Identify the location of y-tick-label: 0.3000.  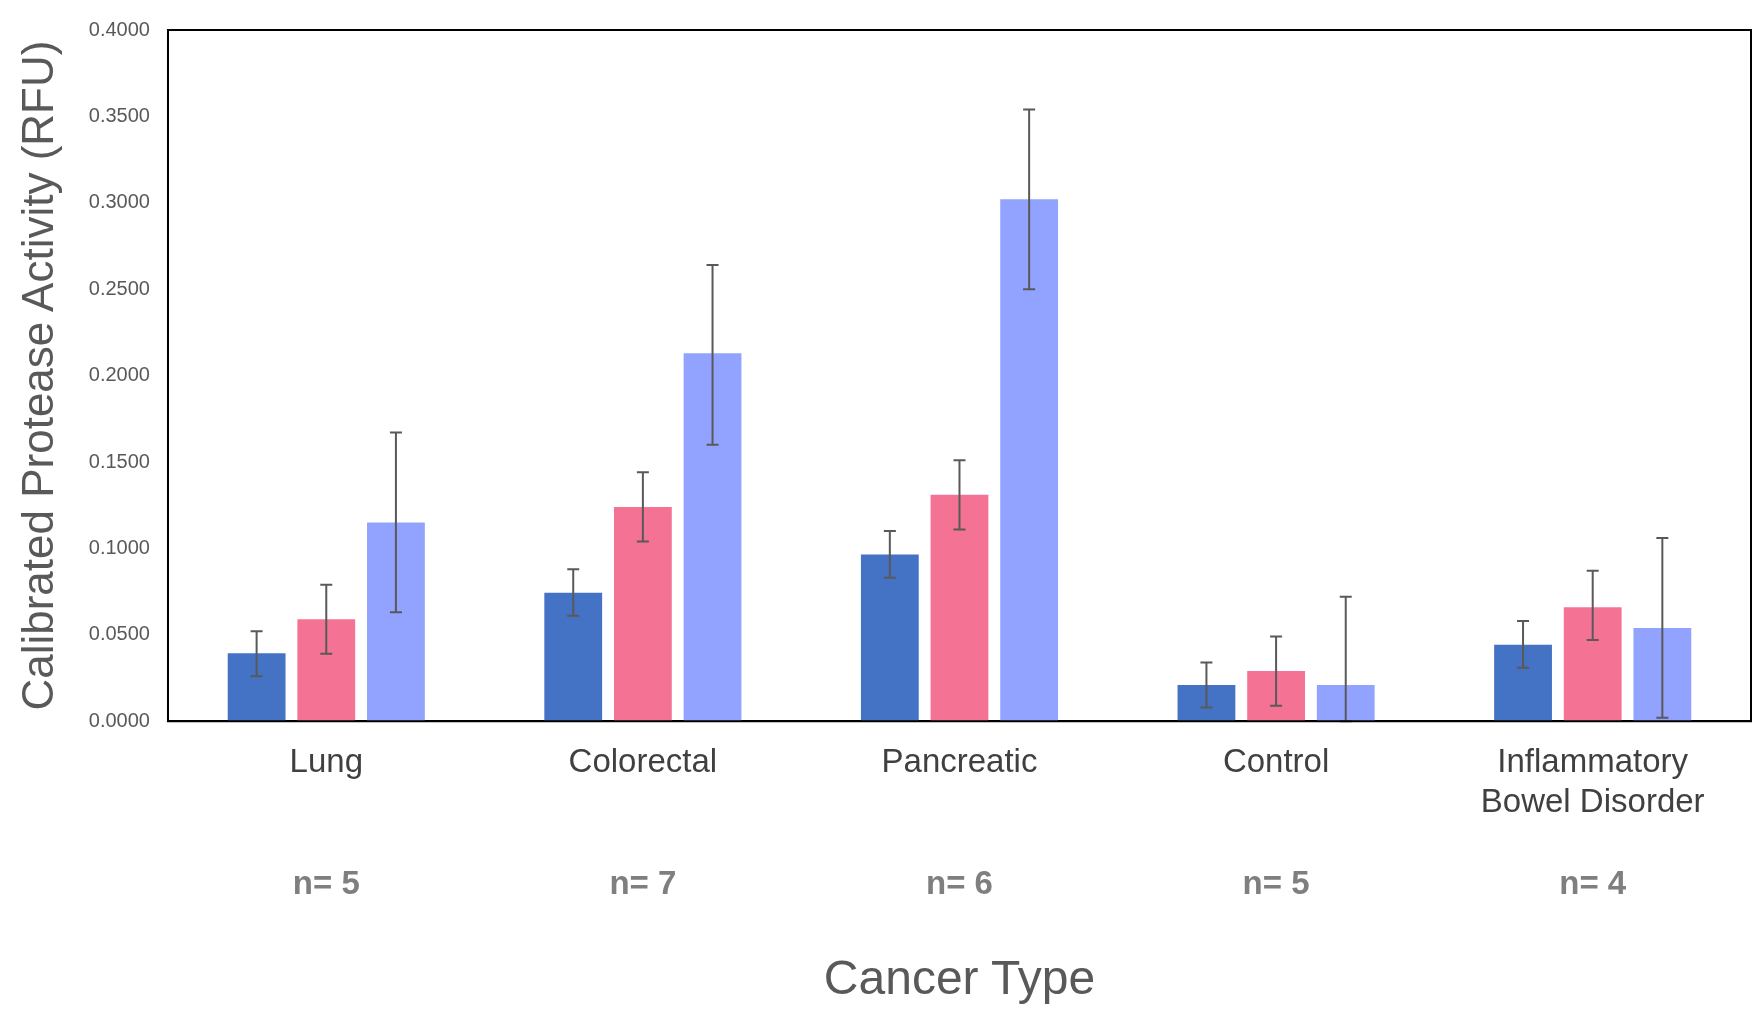
(119, 201).